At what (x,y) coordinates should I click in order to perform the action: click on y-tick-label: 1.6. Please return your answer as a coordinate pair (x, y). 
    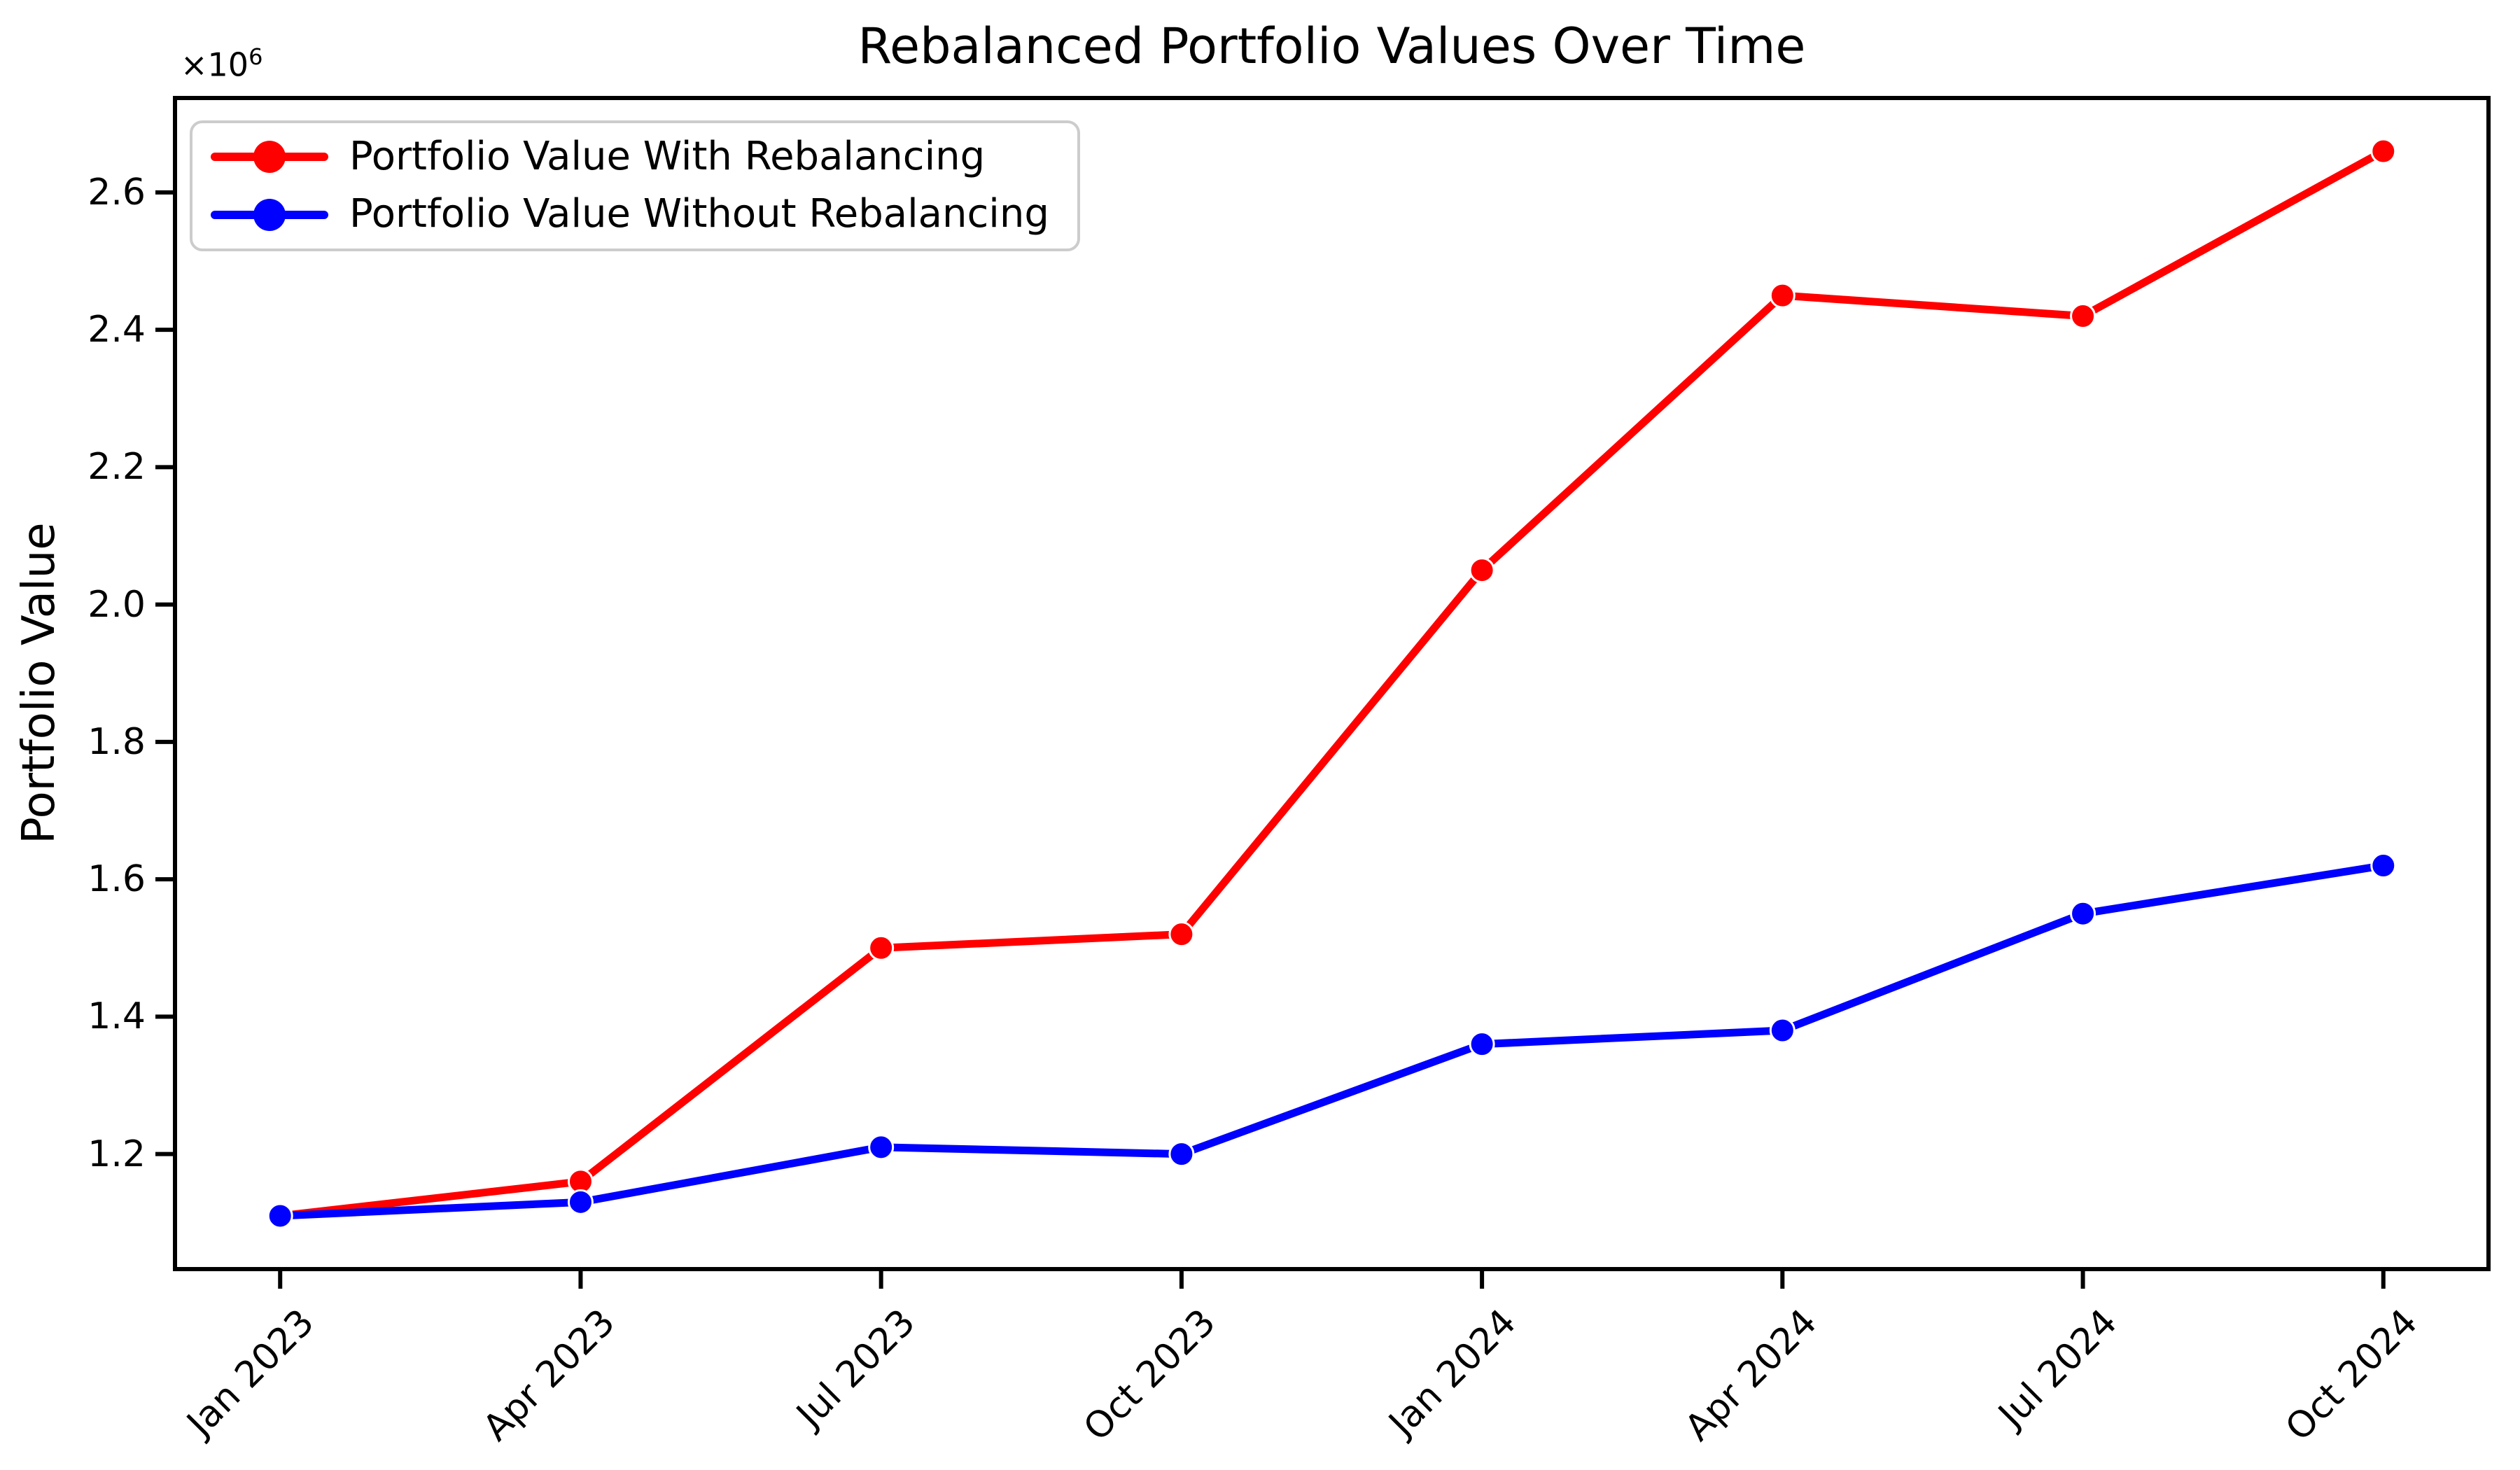
    Looking at the image, I should click on (117, 879).